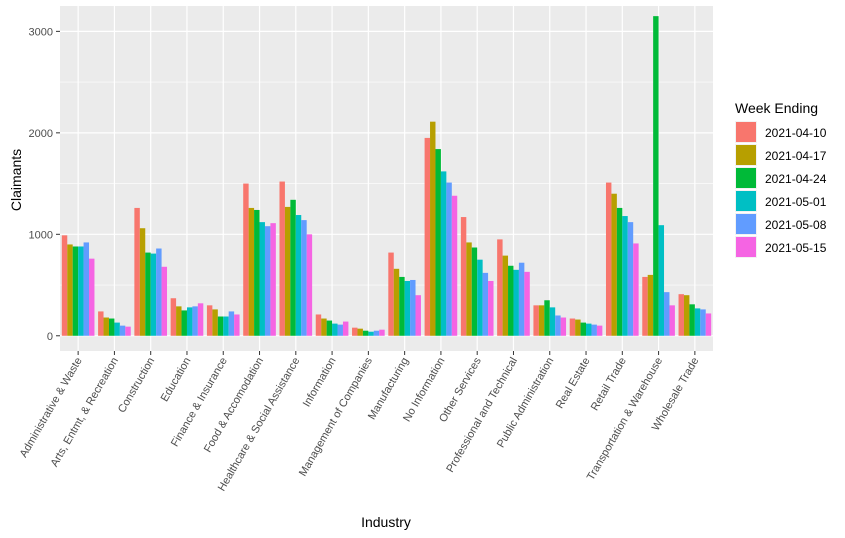 This screenshot has height=538, width=845. What do you see at coordinates (796, 248) in the screenshot?
I see `legend-label: 2021-05-15` at bounding box center [796, 248].